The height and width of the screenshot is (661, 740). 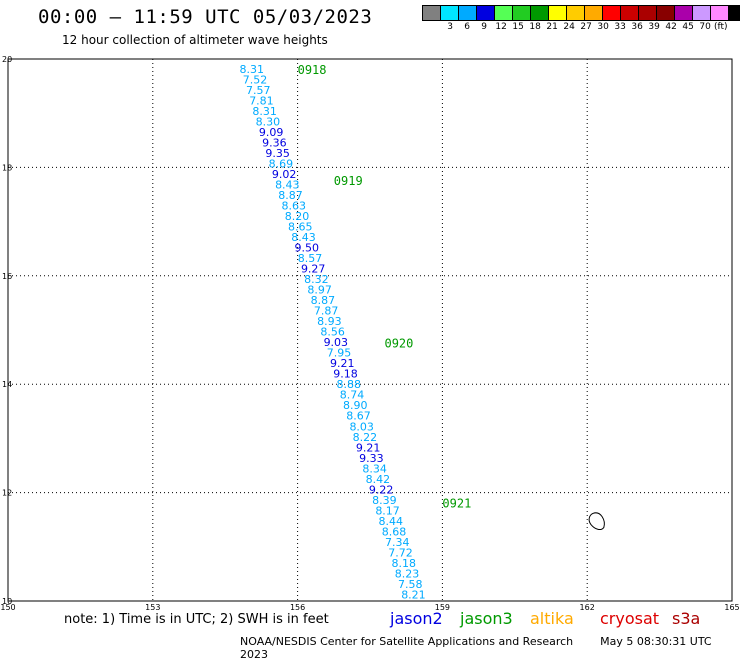 What do you see at coordinates (316, 279) in the screenshot?
I see `wave-height-value: 8.32` at bounding box center [316, 279].